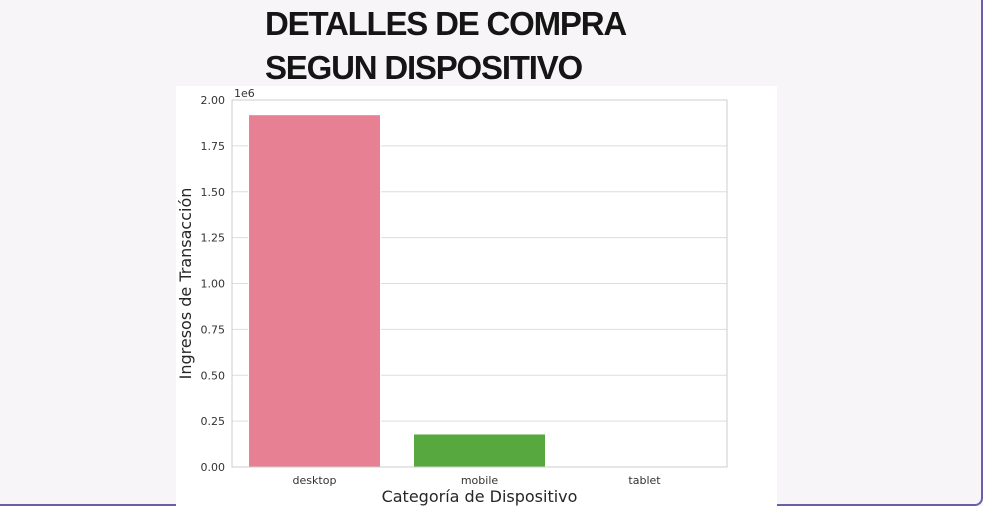  What do you see at coordinates (213, 421) in the screenshot?
I see `y-tick-label: 0.25` at bounding box center [213, 421].